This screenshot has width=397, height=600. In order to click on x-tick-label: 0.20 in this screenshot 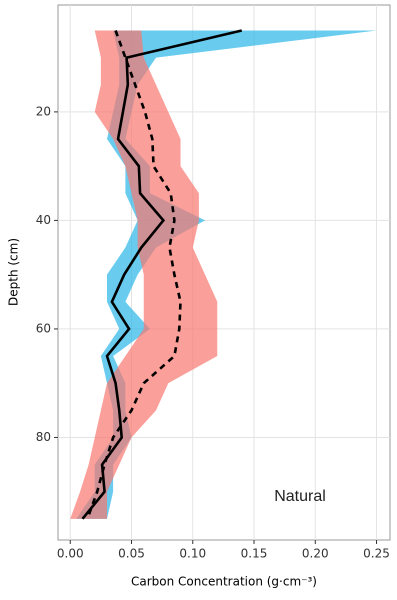, I will do `click(315, 554)`.